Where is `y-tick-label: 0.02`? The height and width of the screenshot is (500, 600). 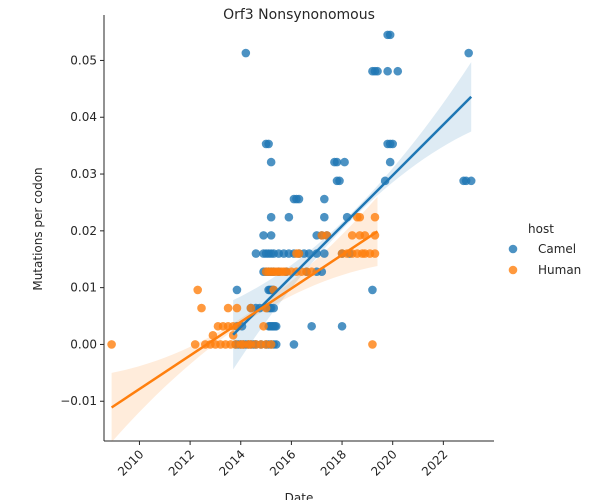 y-tick-label: 0.02 is located at coordinates (83, 231).